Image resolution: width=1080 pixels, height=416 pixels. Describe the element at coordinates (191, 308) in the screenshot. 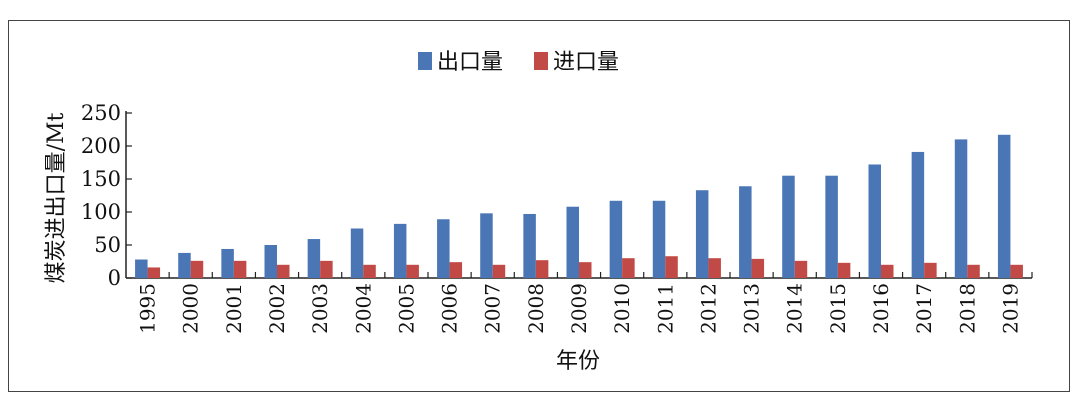

I see `x-tick-label: 2000` at that location.